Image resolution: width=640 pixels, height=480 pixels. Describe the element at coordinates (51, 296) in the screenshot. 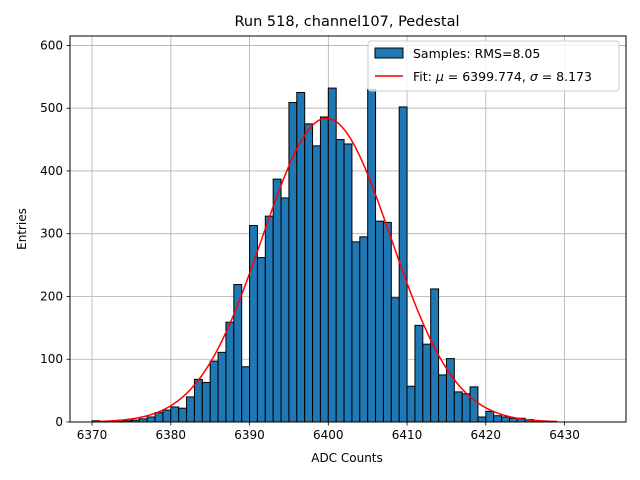

I see `y-tick-label: 200` at that location.